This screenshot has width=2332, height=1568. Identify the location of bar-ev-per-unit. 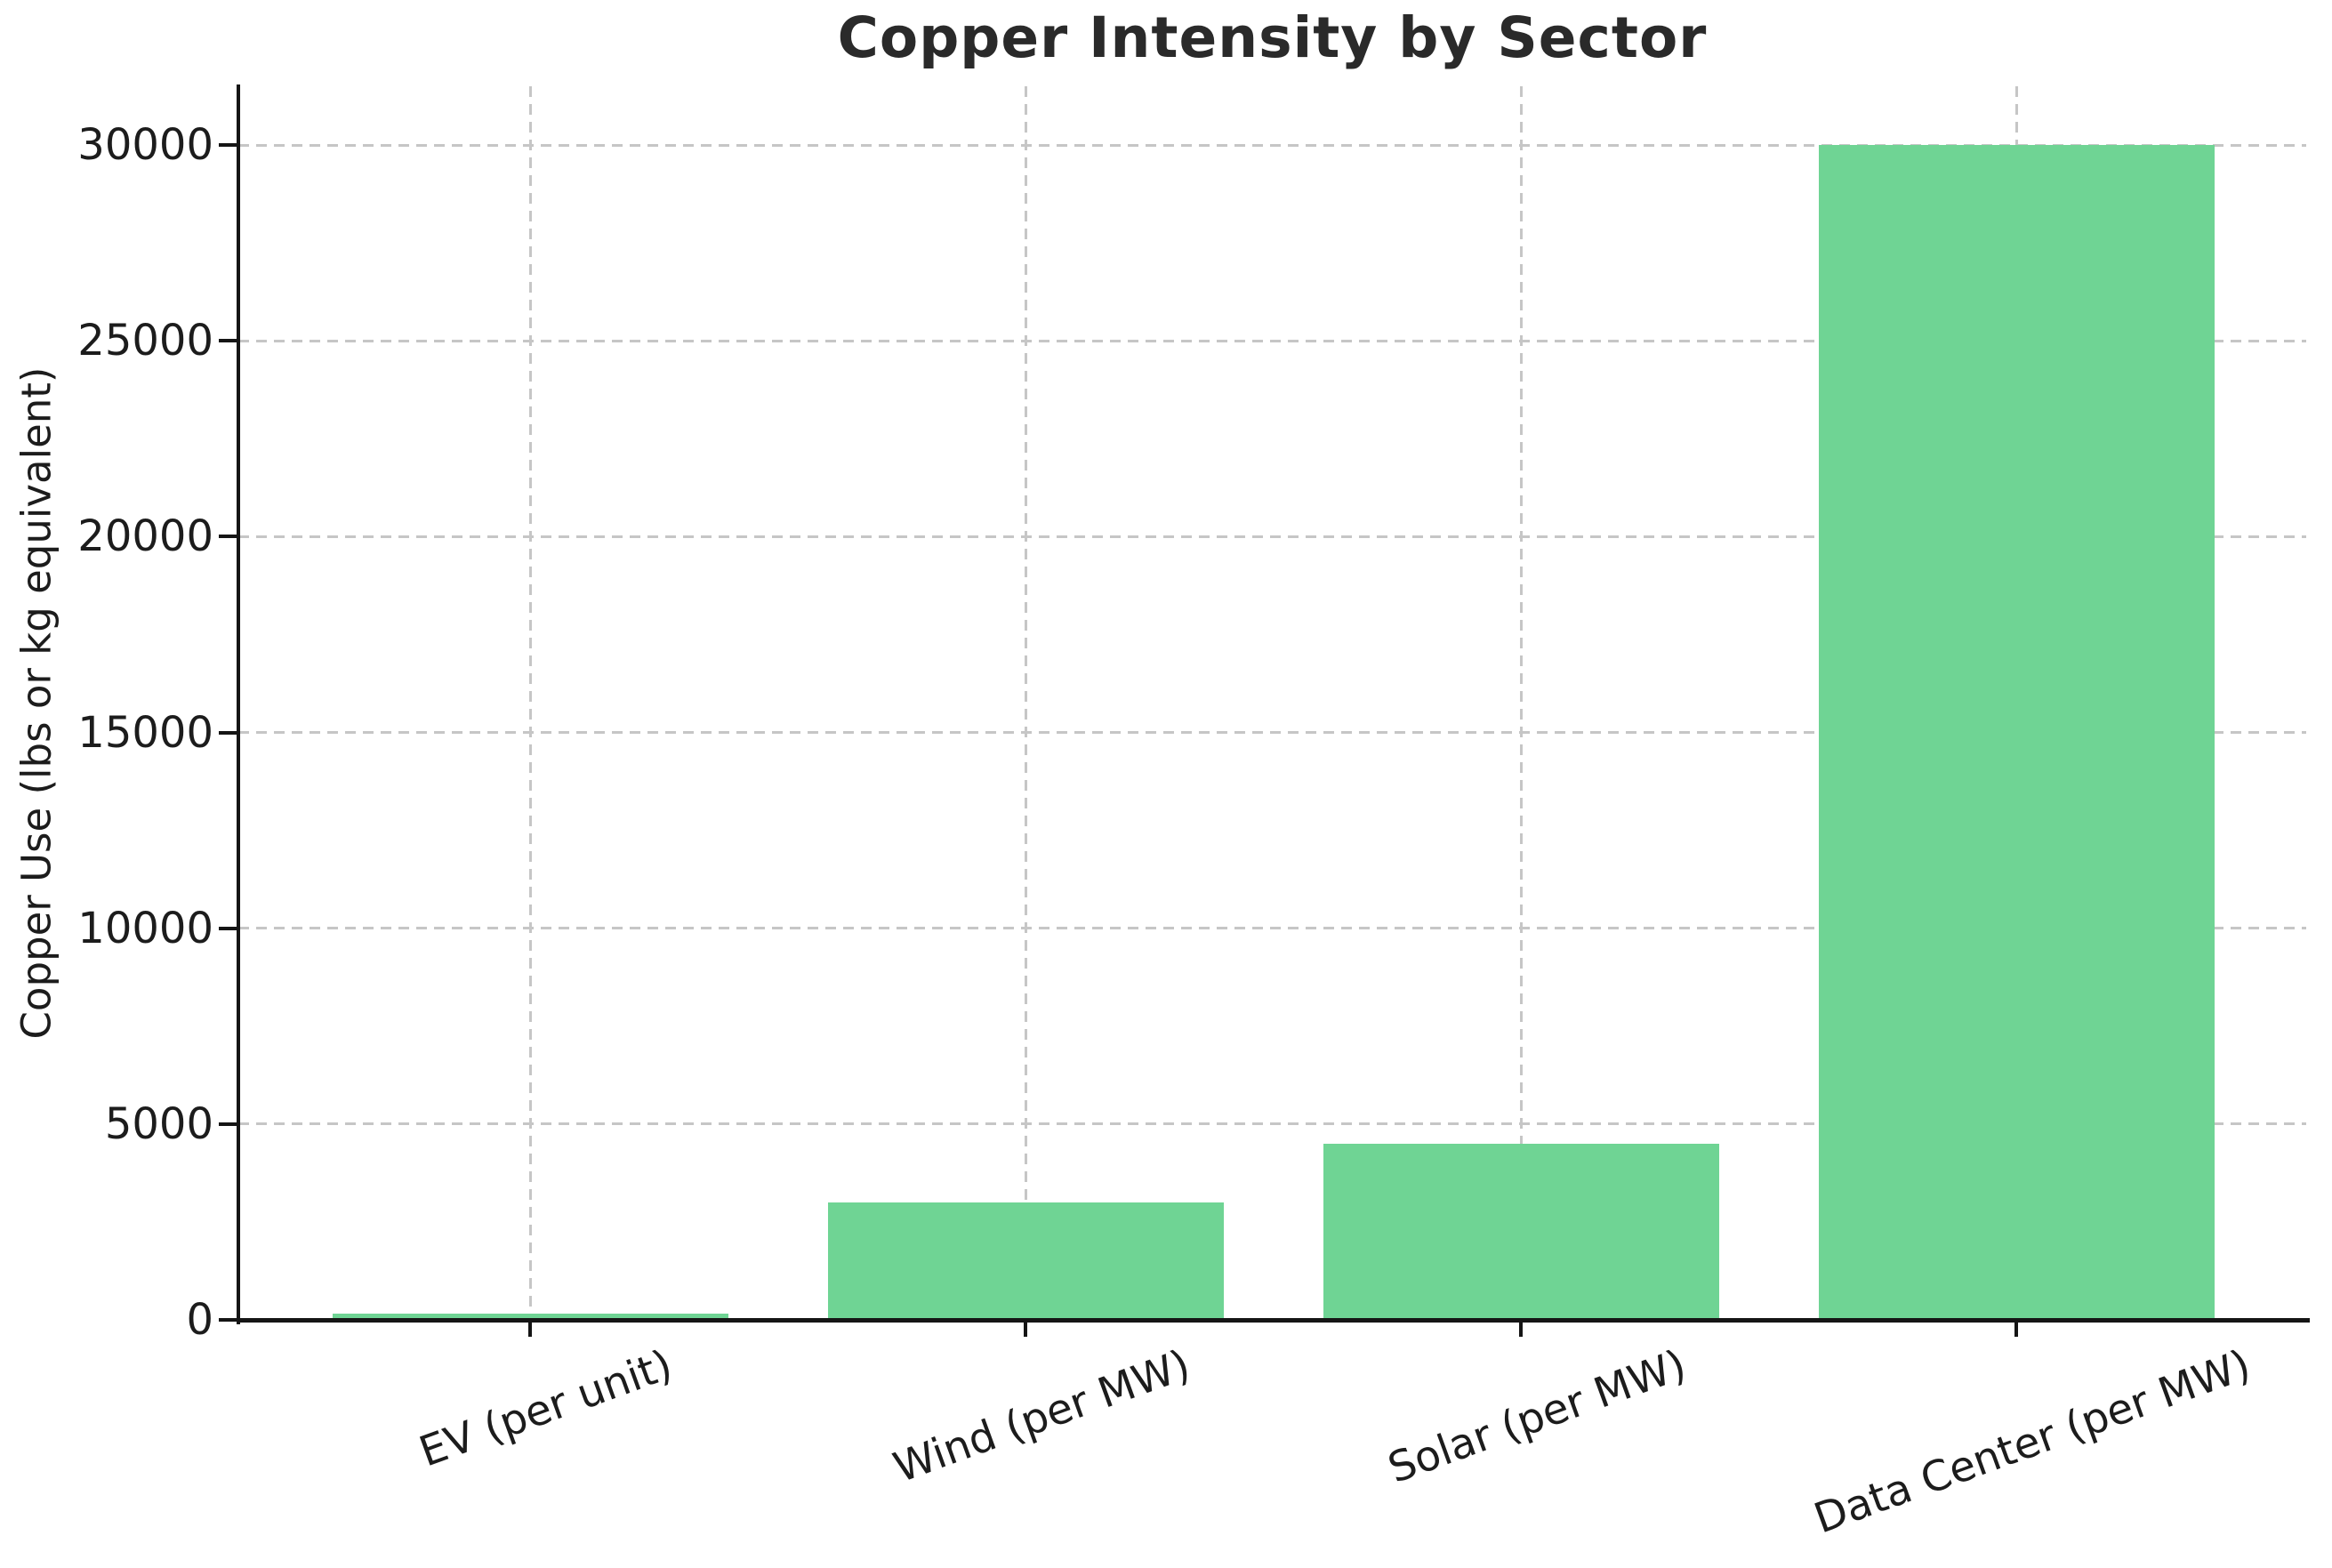
(530, 1317).